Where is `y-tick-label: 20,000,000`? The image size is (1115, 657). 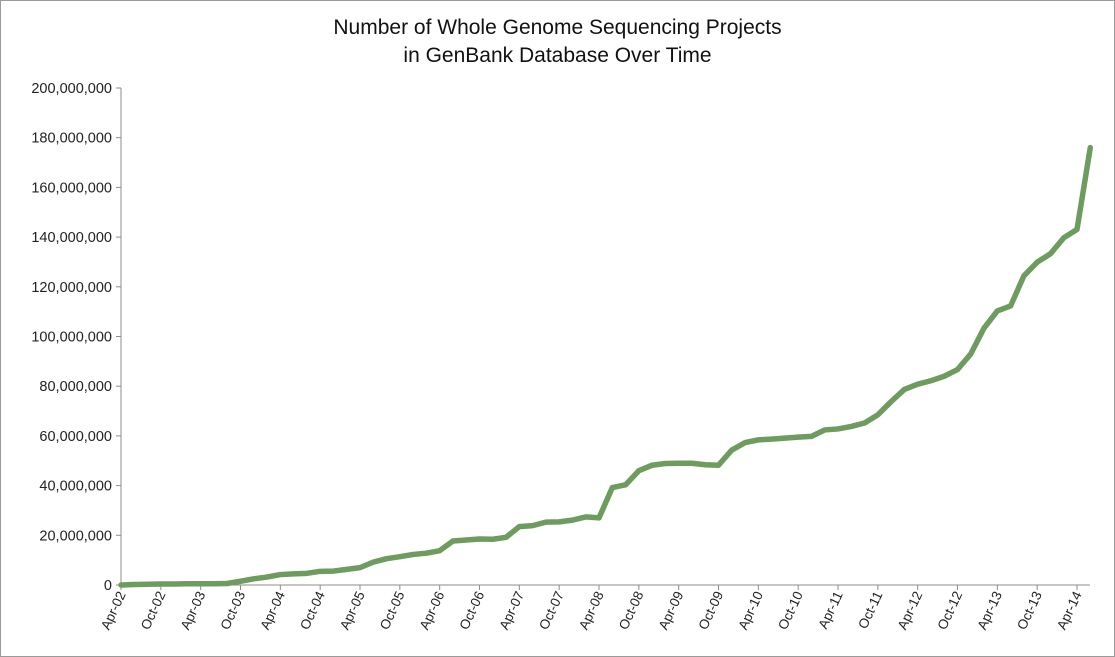
y-tick-label: 20,000,000 is located at coordinates (75, 536).